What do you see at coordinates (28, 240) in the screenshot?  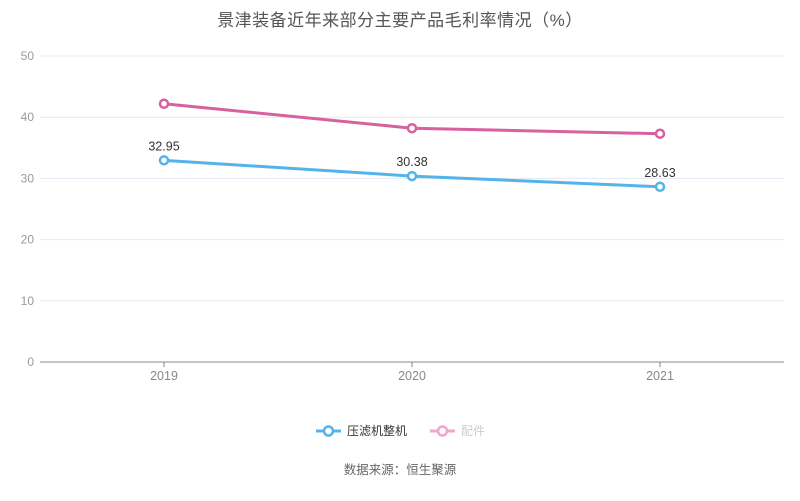 I see `svg-text: 20` at bounding box center [28, 240].